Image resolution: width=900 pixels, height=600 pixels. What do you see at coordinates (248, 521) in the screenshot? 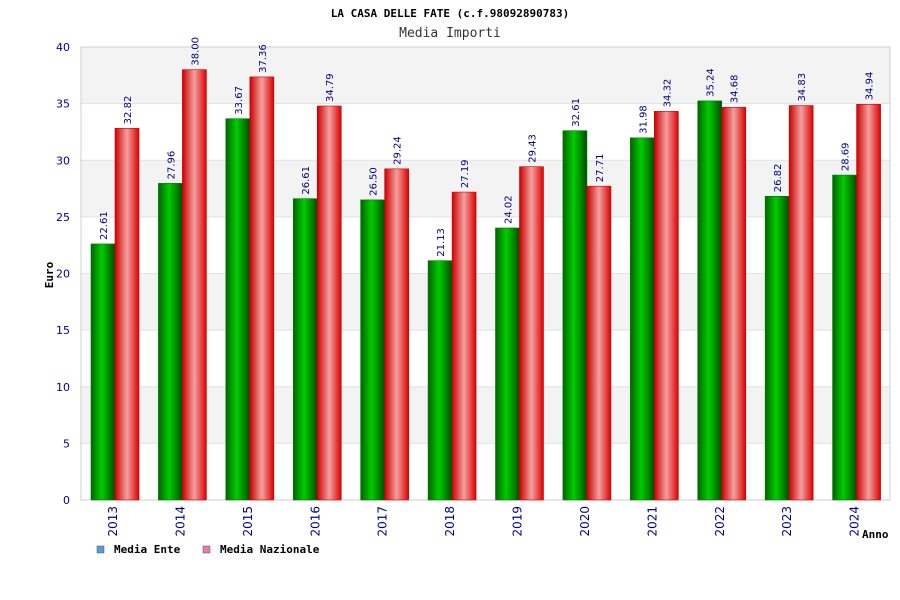
I see `x-tick-label: 2015` at bounding box center [248, 521].